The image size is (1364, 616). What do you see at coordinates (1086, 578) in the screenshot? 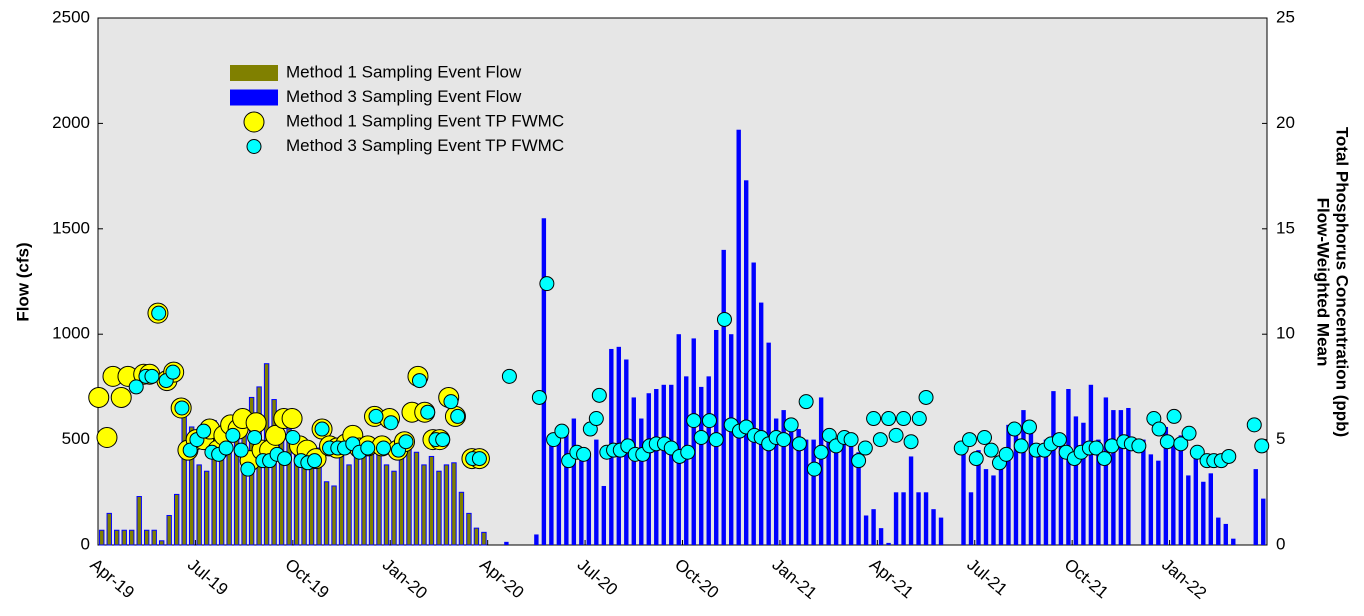
I see `x-tick-label: Oct-21` at bounding box center [1086, 578].